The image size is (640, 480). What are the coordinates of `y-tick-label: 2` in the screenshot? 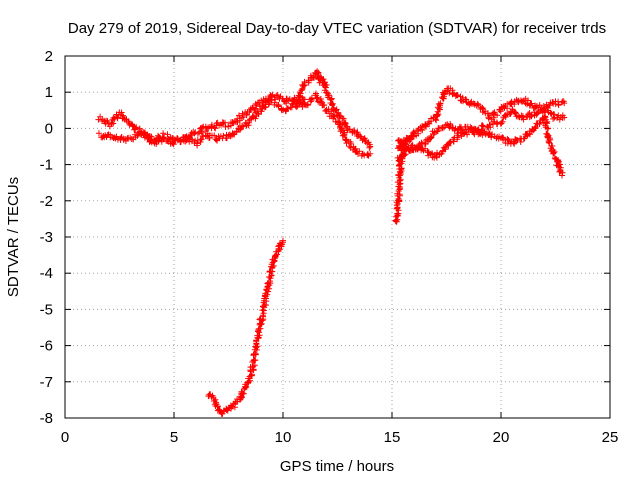 It's located at (49, 56).